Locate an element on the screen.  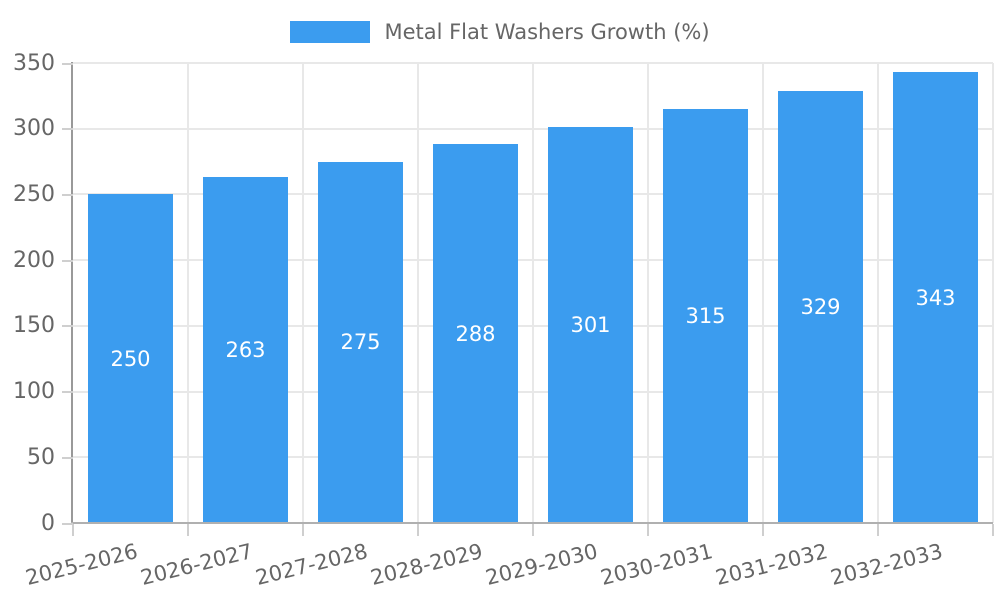
bar-value-label: 250 is located at coordinates (130, 358).